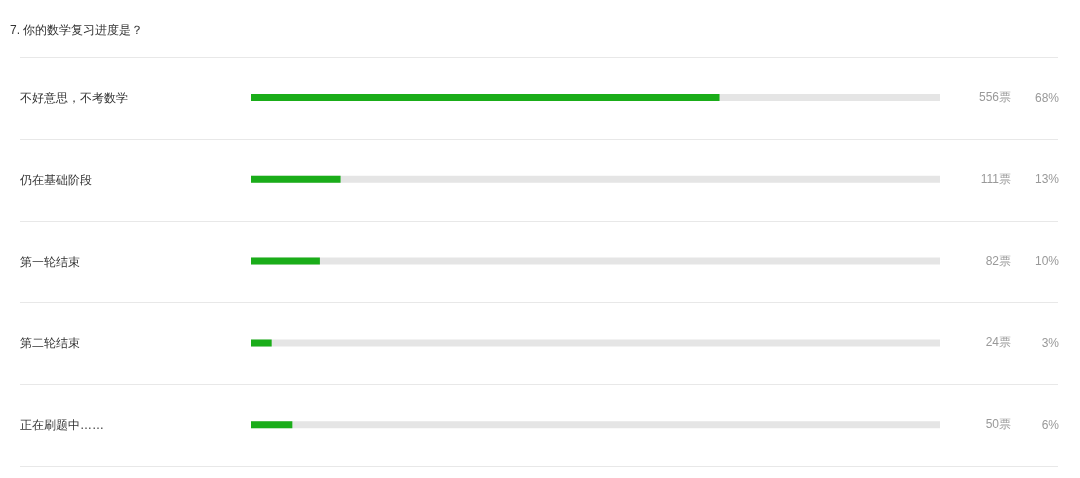 This screenshot has height=478, width=1080. I want to click on y-tick-label: 仍在基础阶段, so click(55, 179).